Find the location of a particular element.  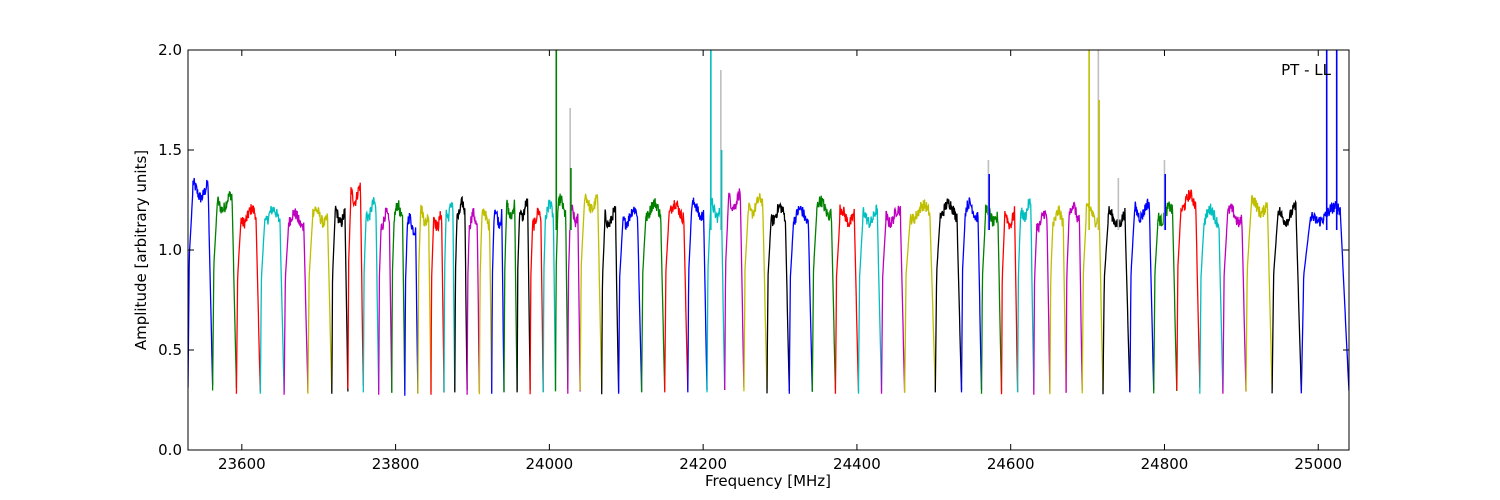

y-tick-label: 1.5 is located at coordinates (170, 150).